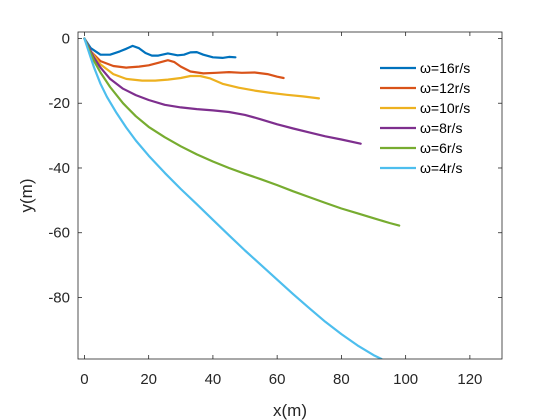  Describe the element at coordinates (445, 68) in the screenshot. I see `legend-label-1: ω=16r/s` at that location.